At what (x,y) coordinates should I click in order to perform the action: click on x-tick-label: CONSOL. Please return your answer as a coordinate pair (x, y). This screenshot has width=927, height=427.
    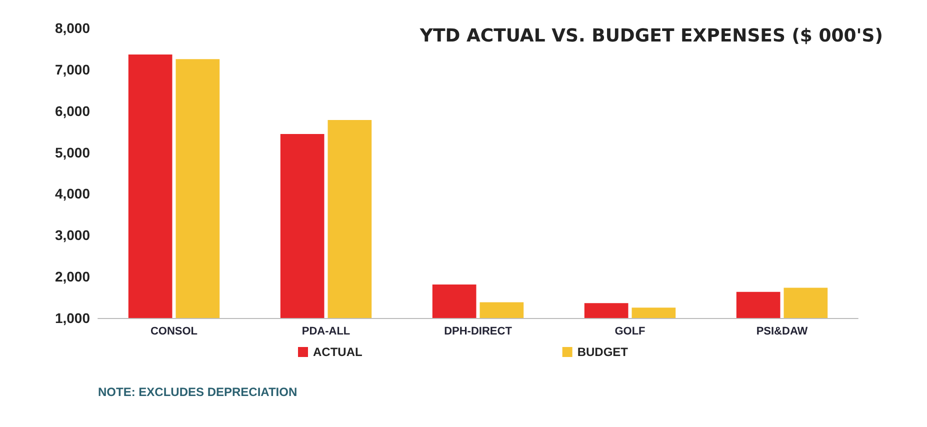
    Looking at the image, I should click on (174, 332).